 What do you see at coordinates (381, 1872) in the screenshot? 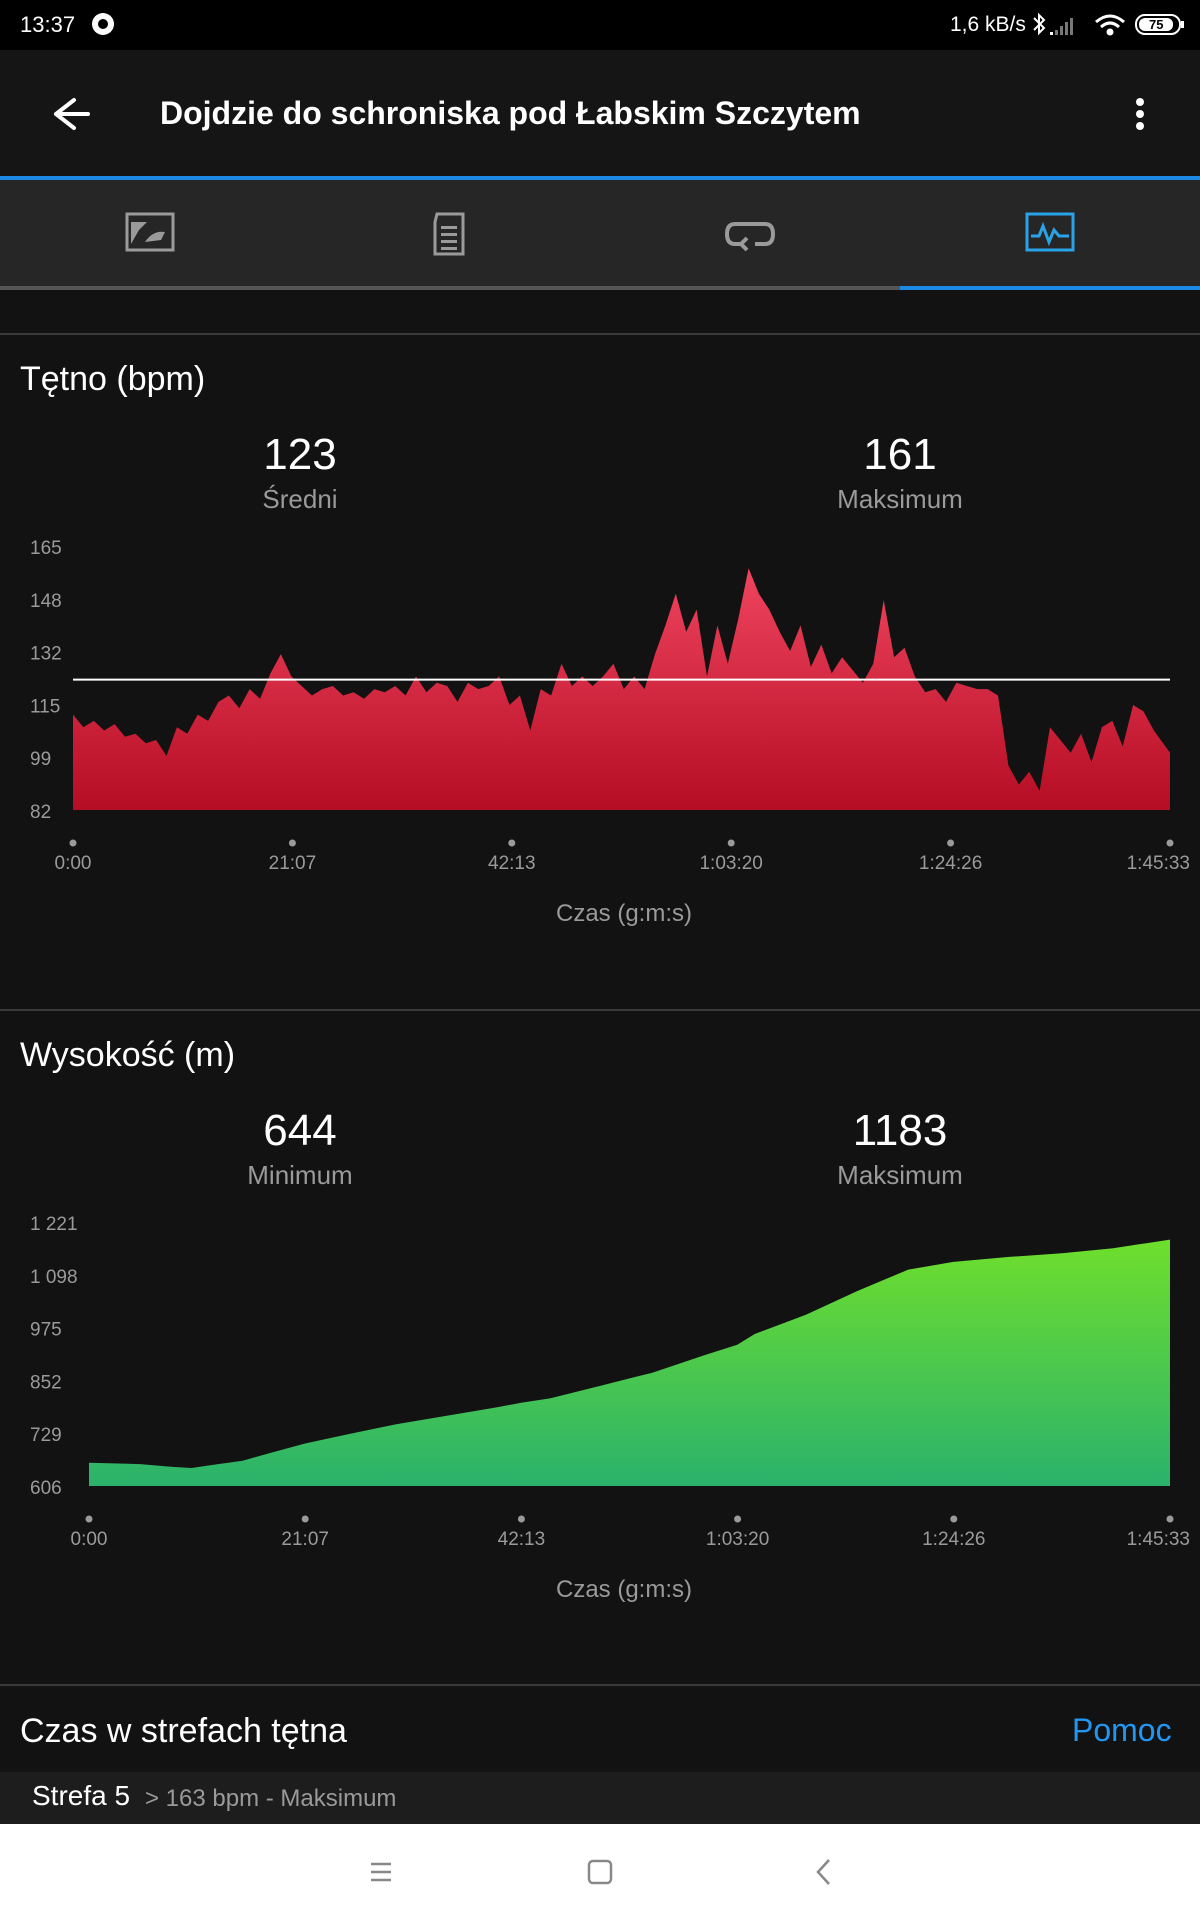
I see `menu-icon` at bounding box center [381, 1872].